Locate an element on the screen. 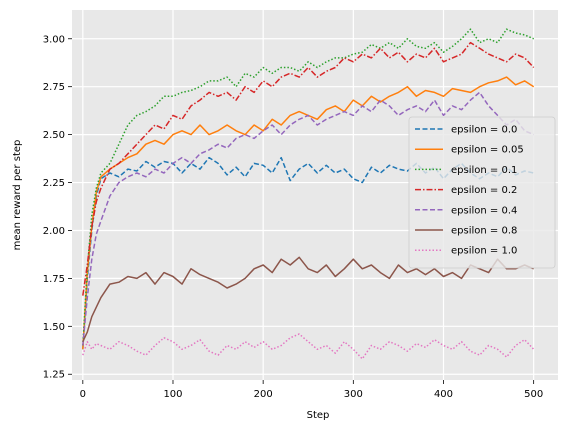  y-tick-label: 2.75 is located at coordinates (54, 87).